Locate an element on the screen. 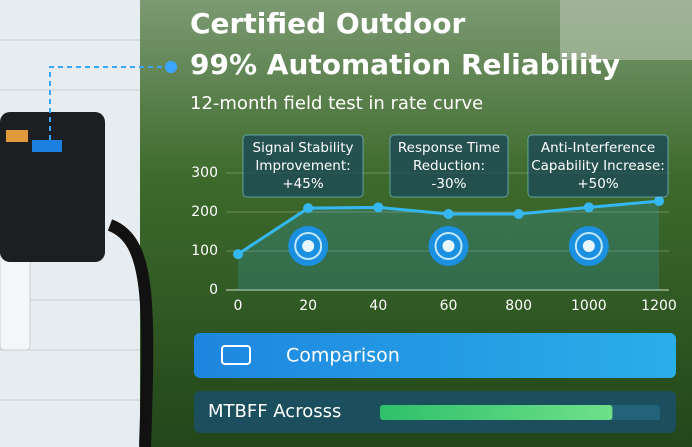 Image resolution: width=692 pixels, height=447 pixels. progress-bar is located at coordinates (496, 412).